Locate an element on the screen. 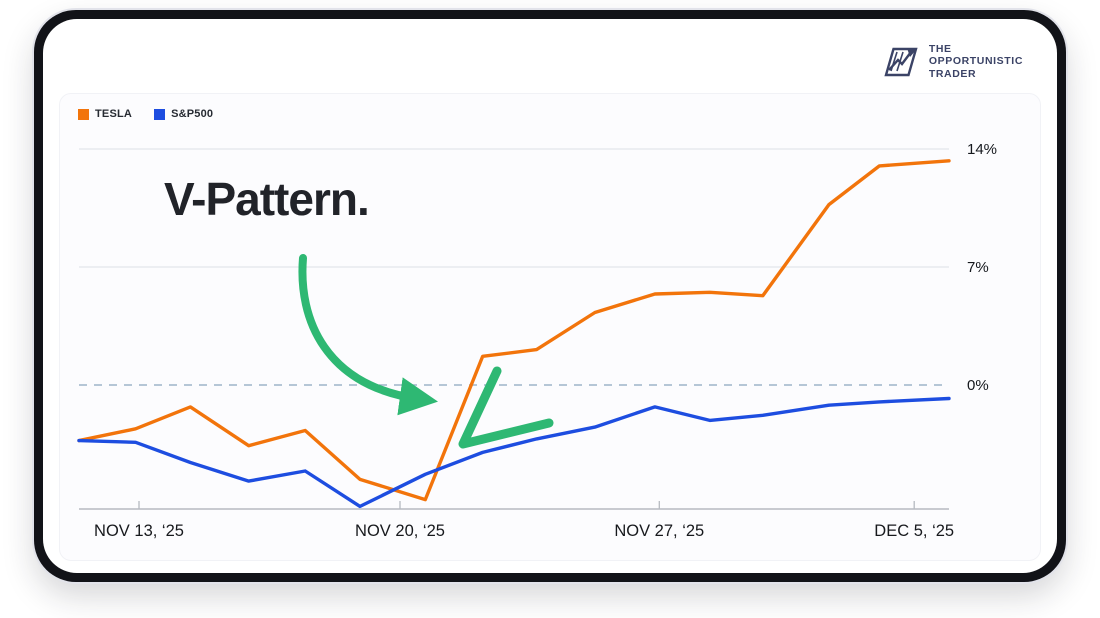  v-pattern-annotation is located at coordinates (426, 351).